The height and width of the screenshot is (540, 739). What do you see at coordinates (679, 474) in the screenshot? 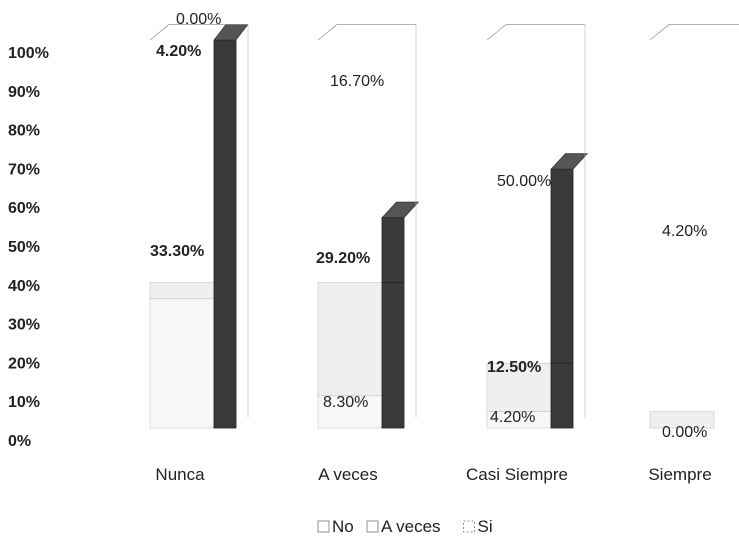
I see `x-tick-label: Siempre` at bounding box center [679, 474].